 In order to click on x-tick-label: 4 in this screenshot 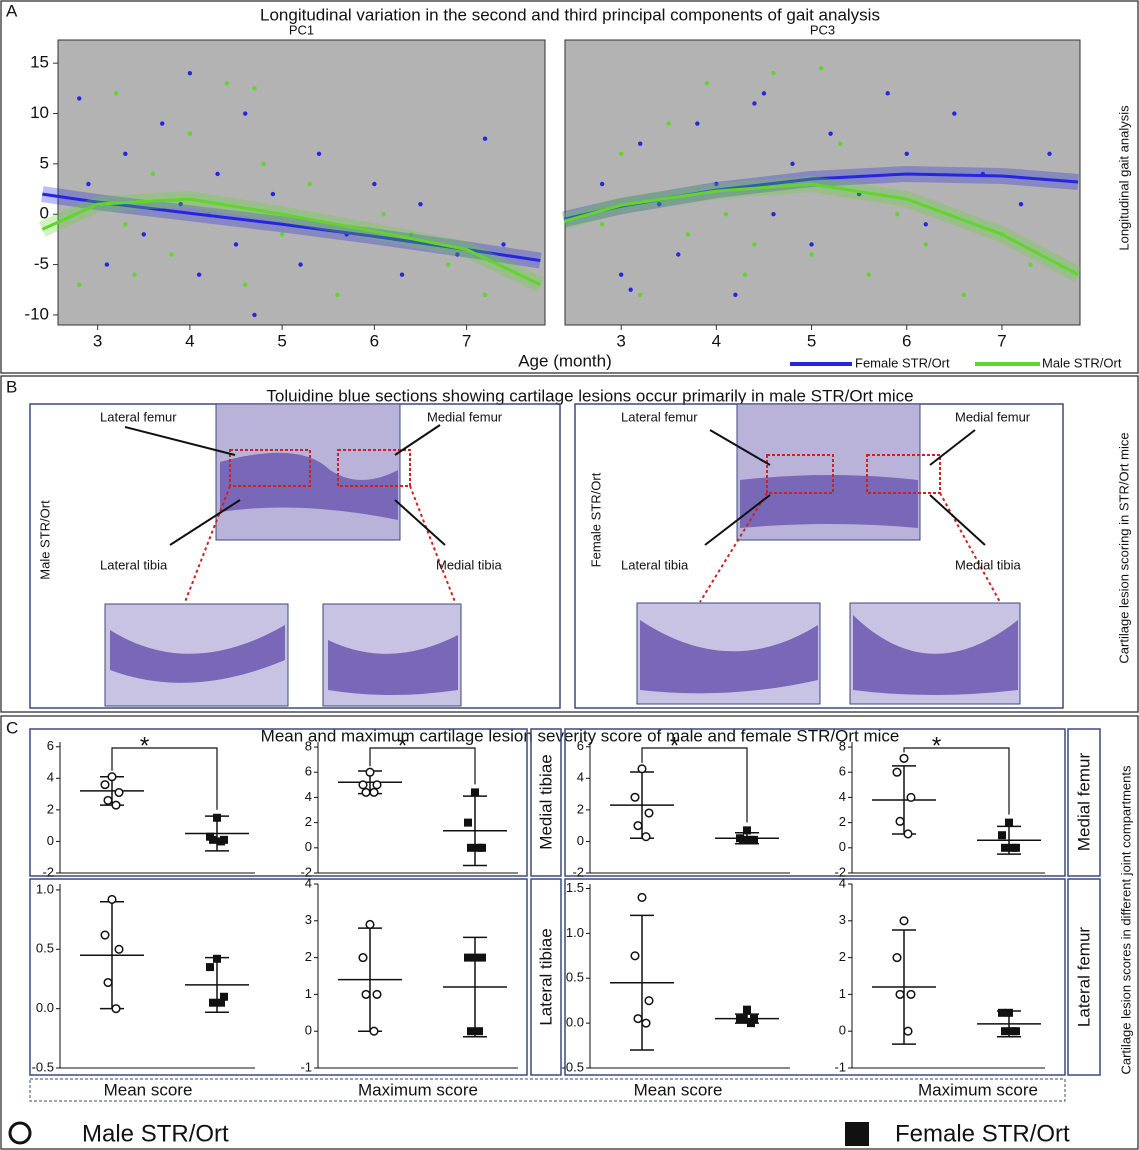, I will do `click(716, 340)`.